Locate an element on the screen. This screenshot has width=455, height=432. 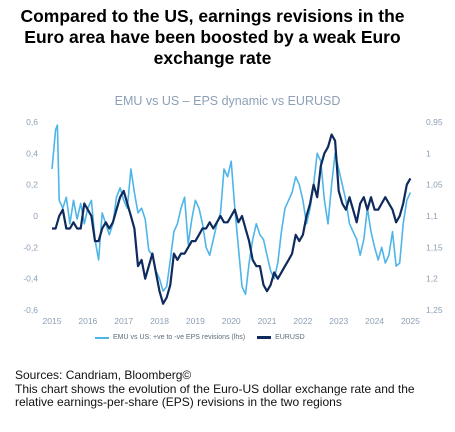
legend-swatch-eps is located at coordinates (102, 337).